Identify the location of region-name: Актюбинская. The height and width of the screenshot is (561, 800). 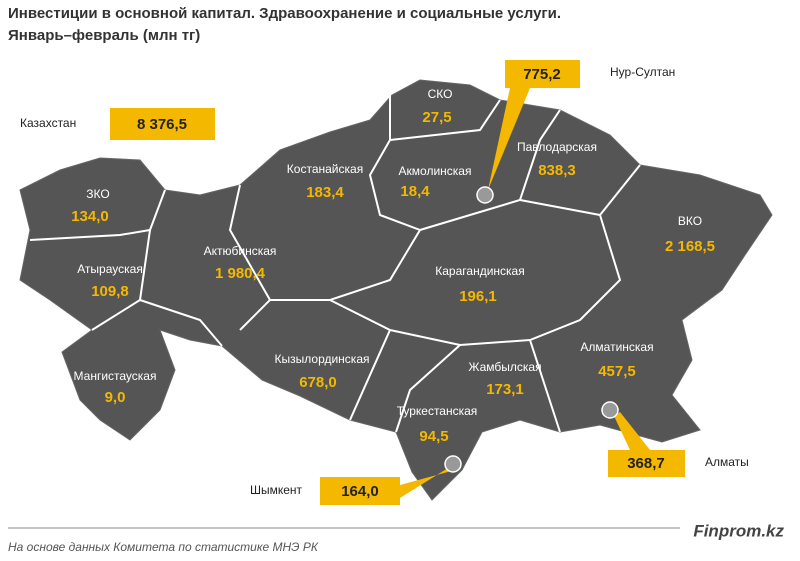
(240, 251).